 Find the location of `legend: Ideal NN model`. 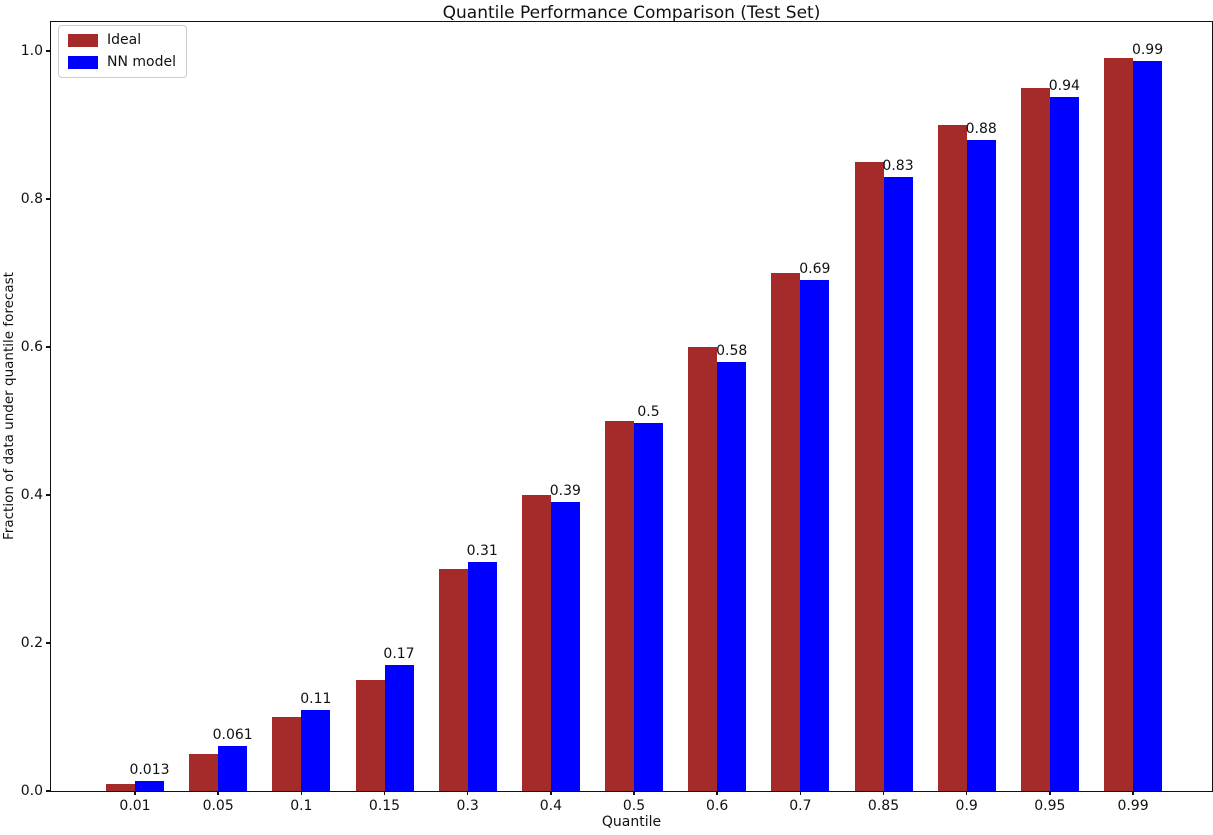

legend: Ideal NN model is located at coordinates (122, 51).